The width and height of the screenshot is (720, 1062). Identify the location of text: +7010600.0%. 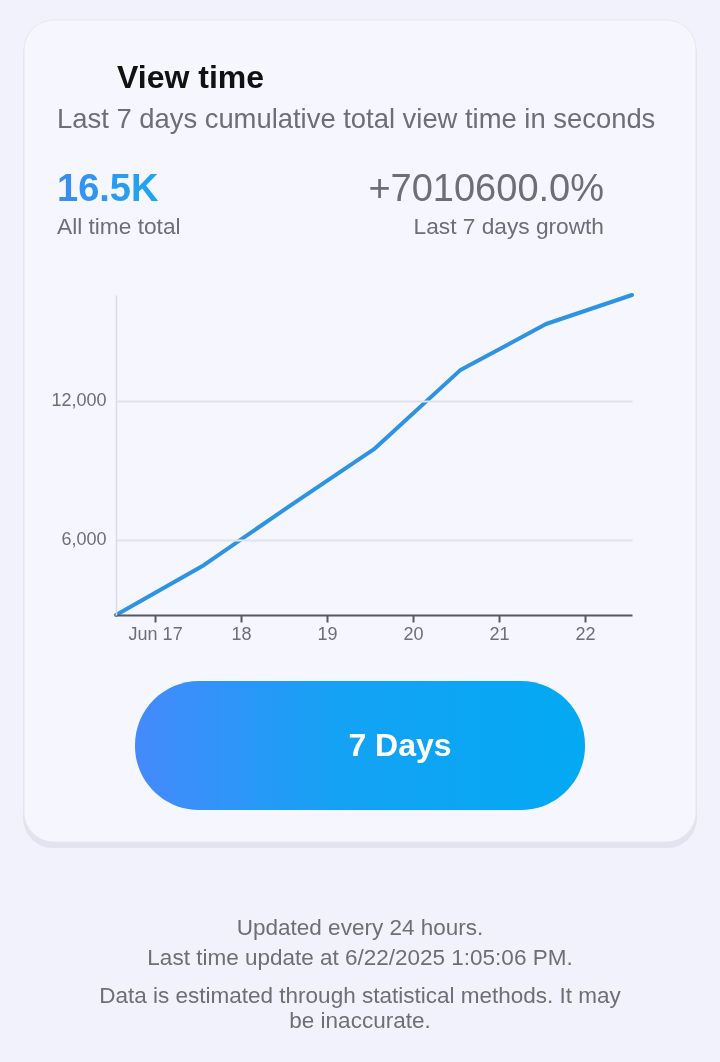
(486, 188).